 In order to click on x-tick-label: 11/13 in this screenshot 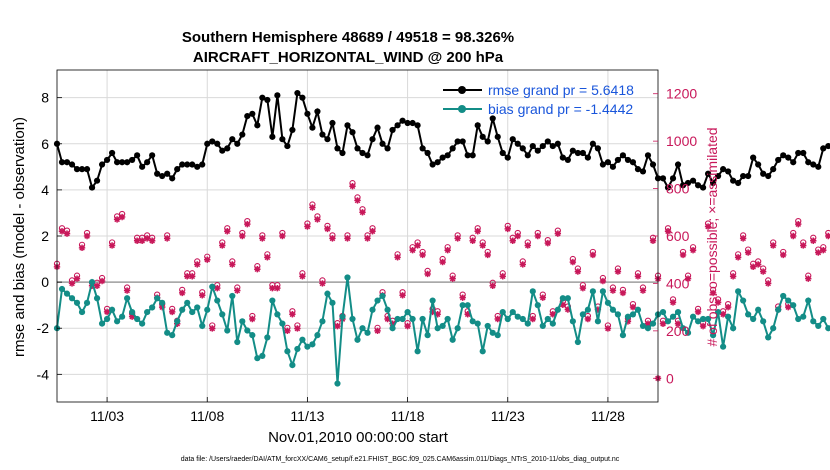, I will do `click(307, 416)`.